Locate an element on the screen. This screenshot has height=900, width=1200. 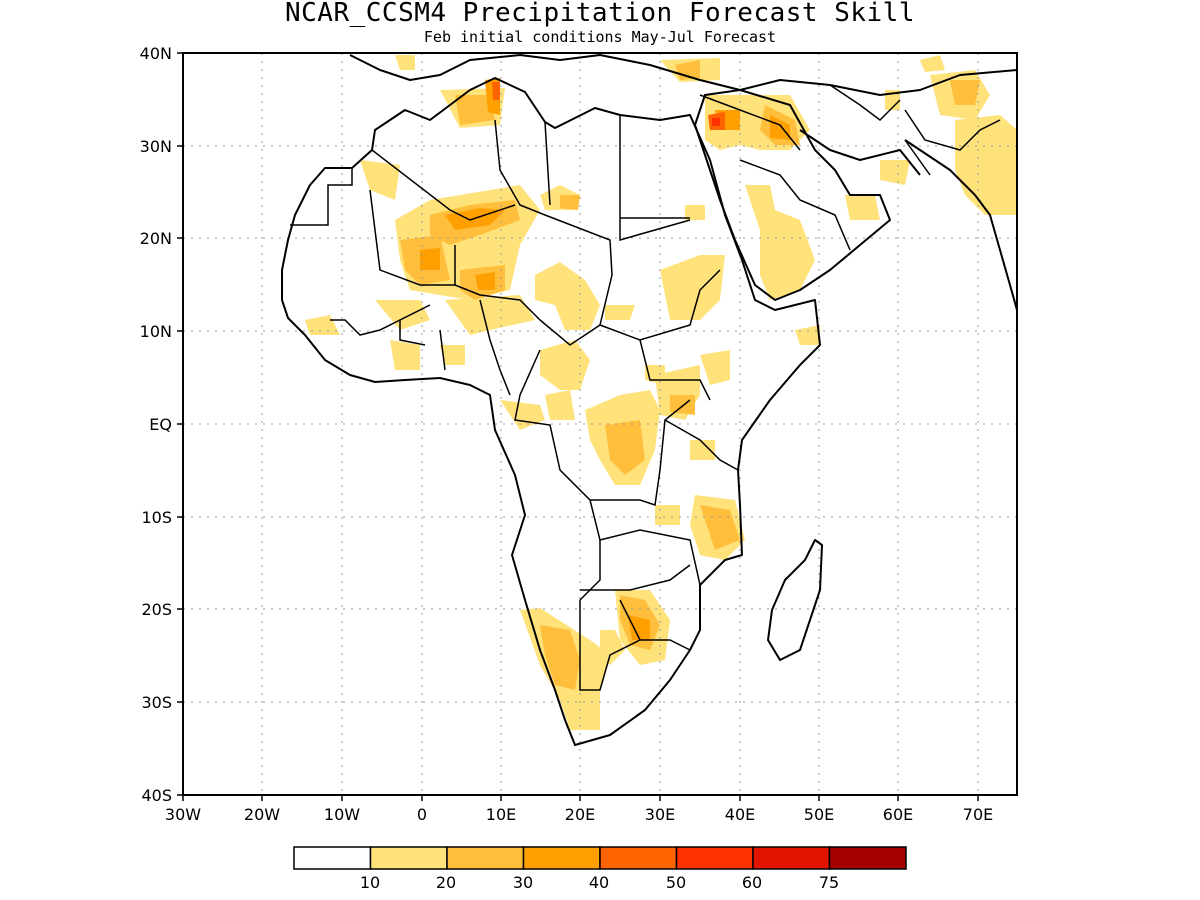
x-tick-label: 60E is located at coordinates (898, 814).